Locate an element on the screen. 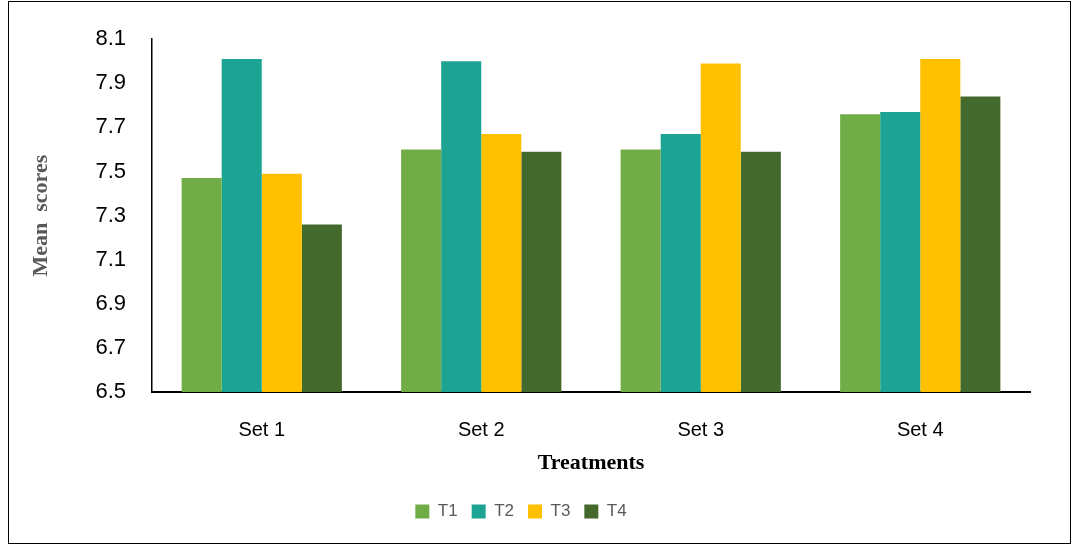  y-tick-label: 7.9 is located at coordinates (110, 82).